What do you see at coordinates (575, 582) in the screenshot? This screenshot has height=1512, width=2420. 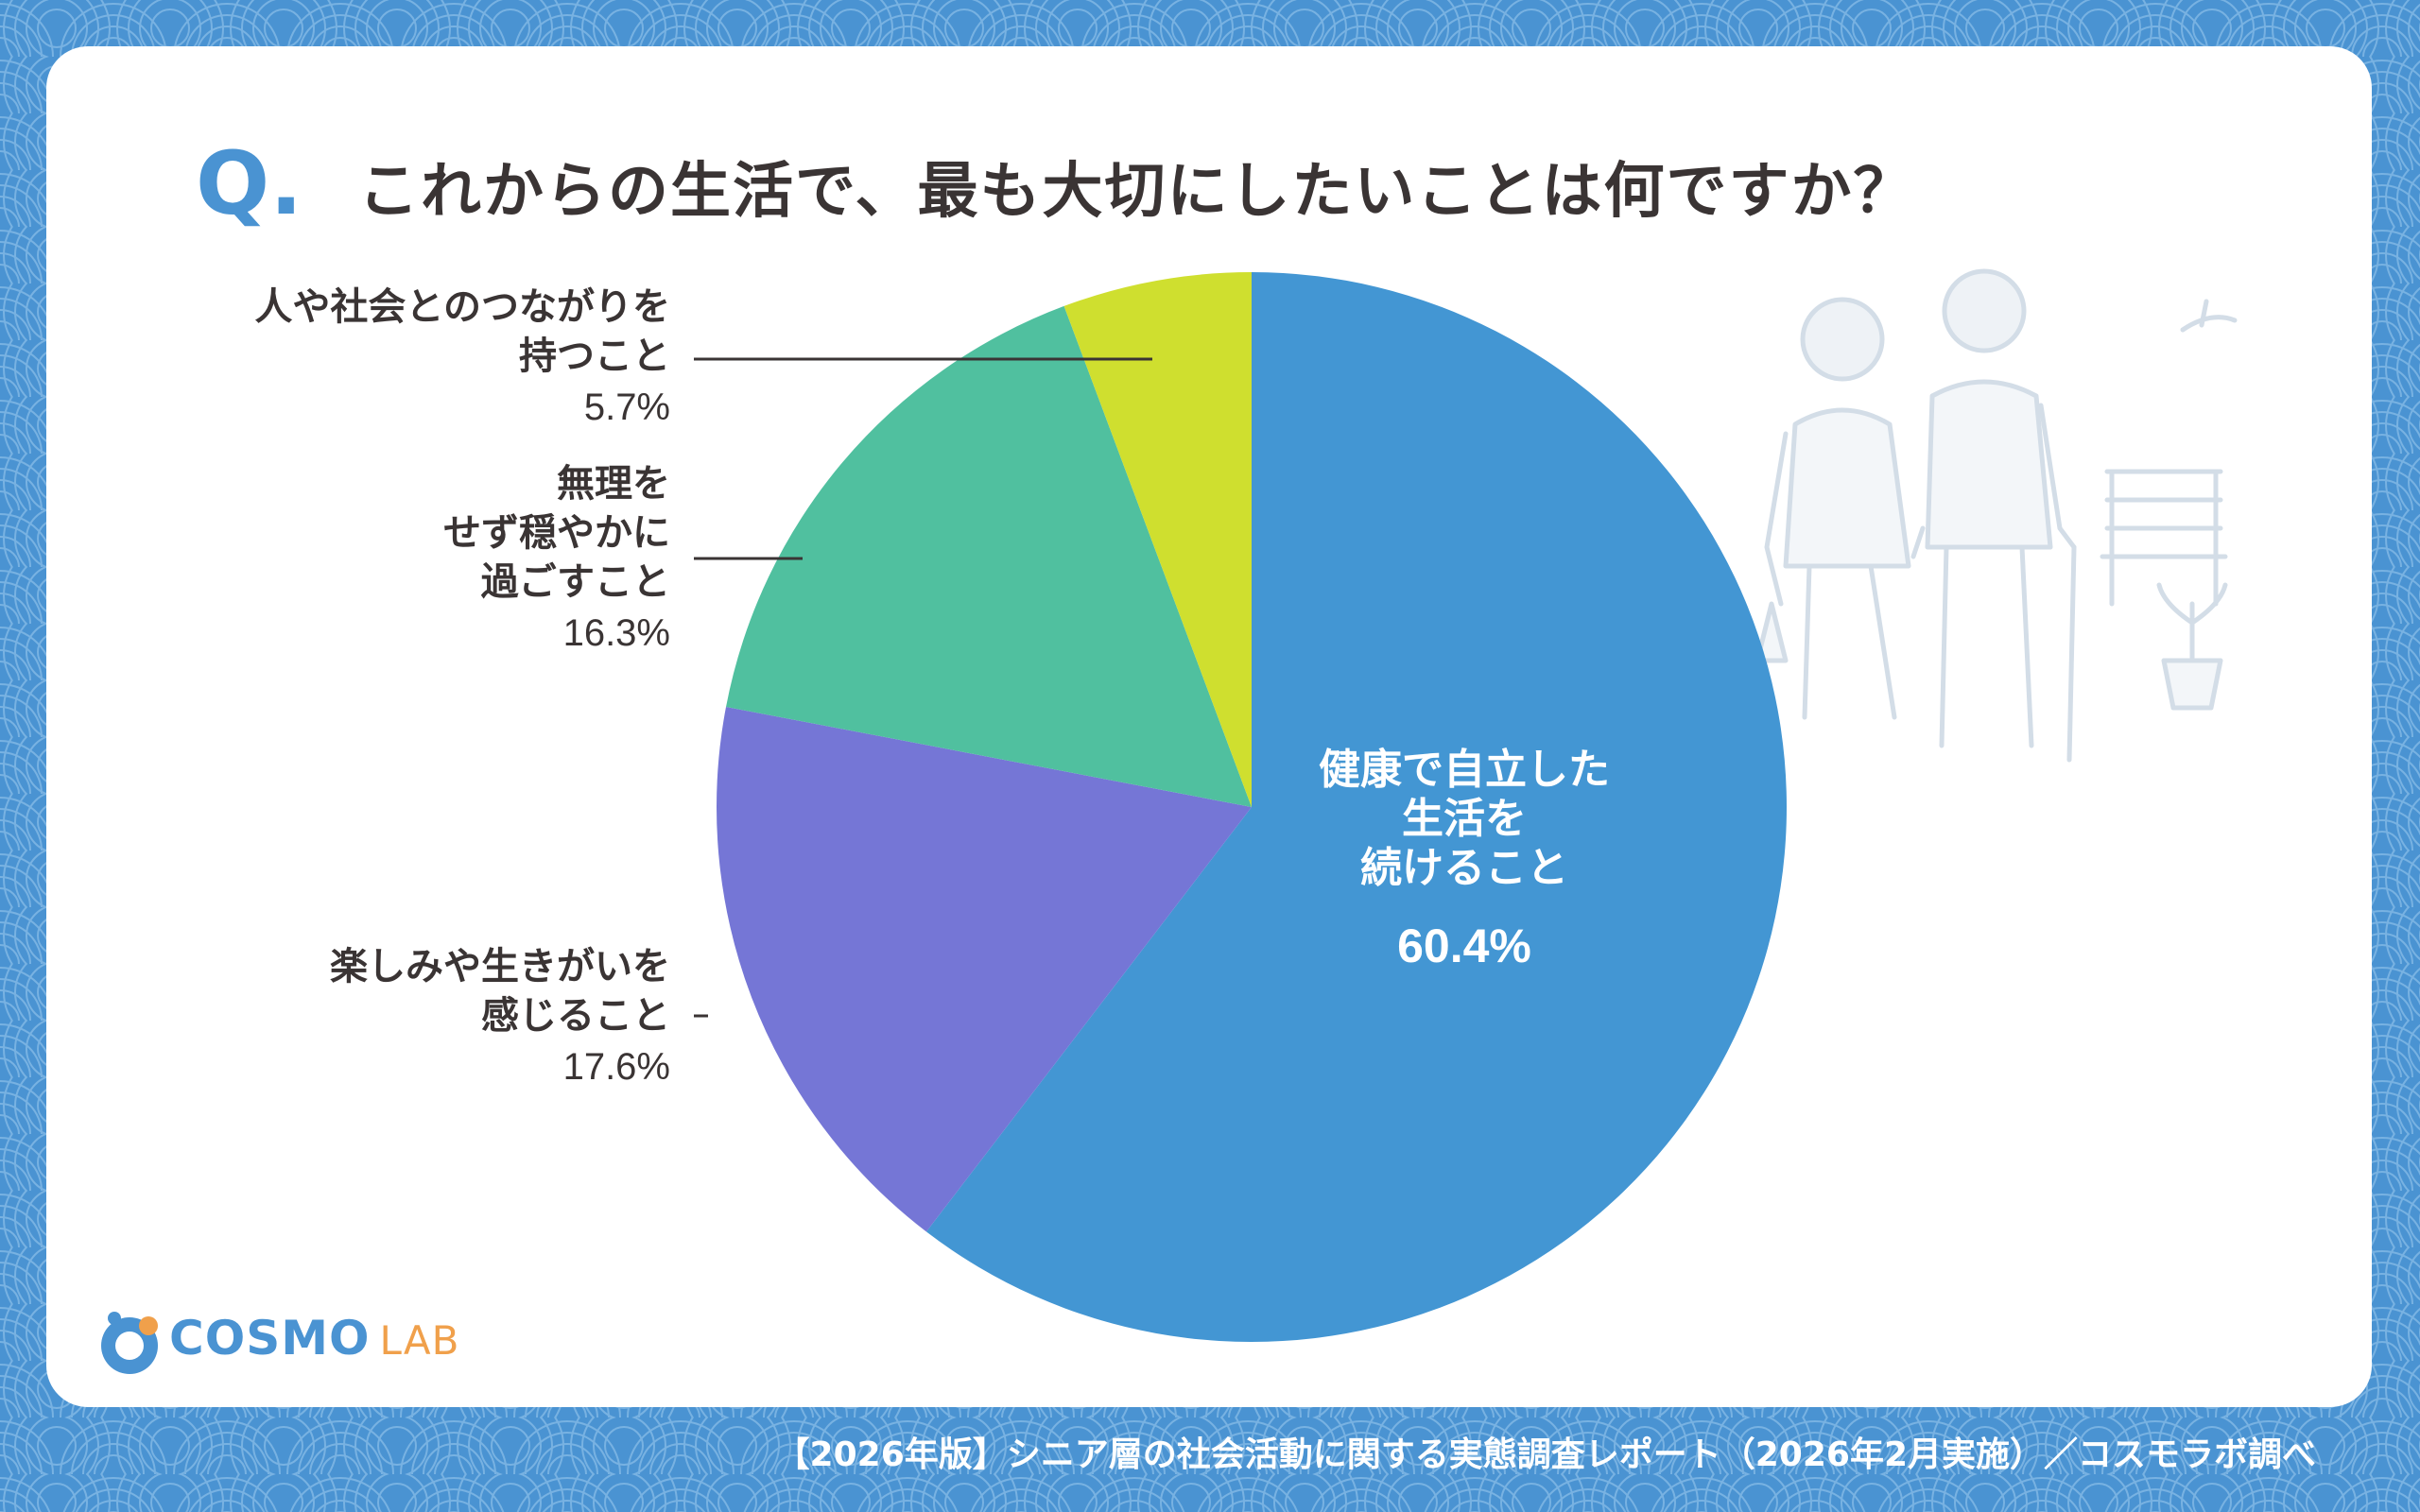 I see `slice-label-line: 過ごすこと` at bounding box center [575, 582].